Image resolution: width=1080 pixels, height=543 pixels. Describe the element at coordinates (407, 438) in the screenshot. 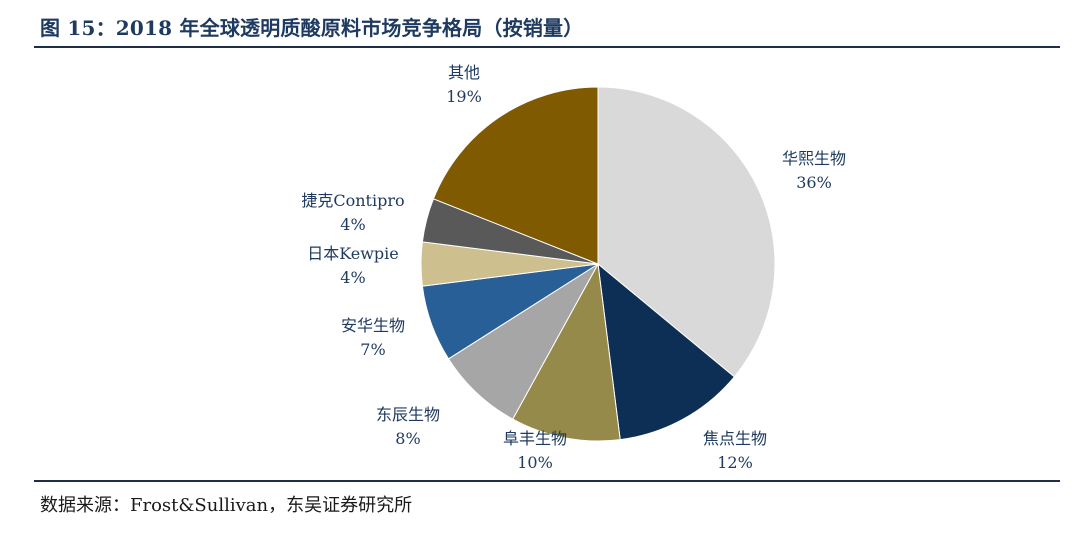

I see `slice-value-label: 8%` at that location.